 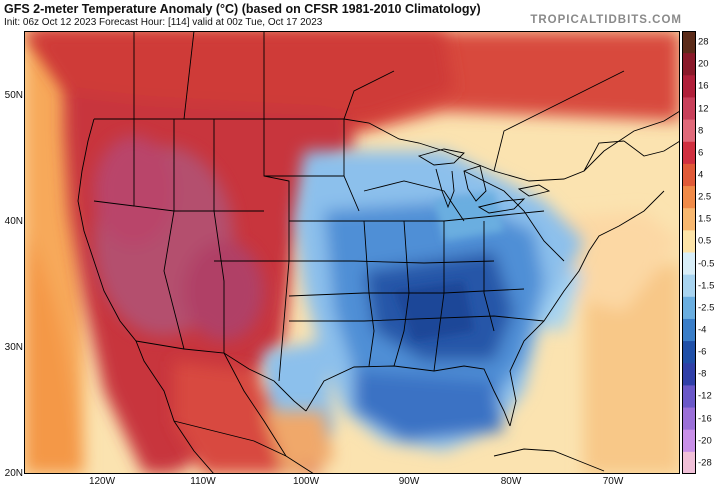 What do you see at coordinates (13, 473) in the screenshot?
I see `lat-label-20n: 20N` at bounding box center [13, 473].